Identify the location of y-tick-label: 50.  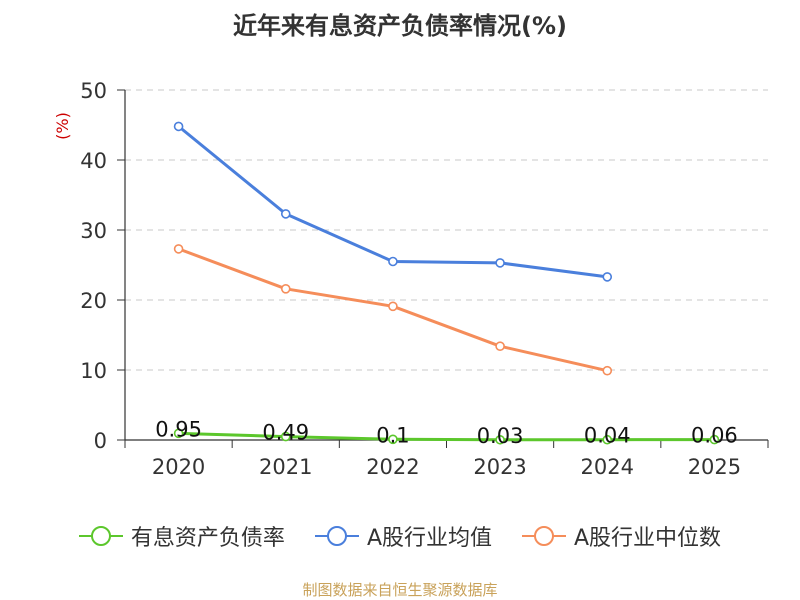
(93, 91).